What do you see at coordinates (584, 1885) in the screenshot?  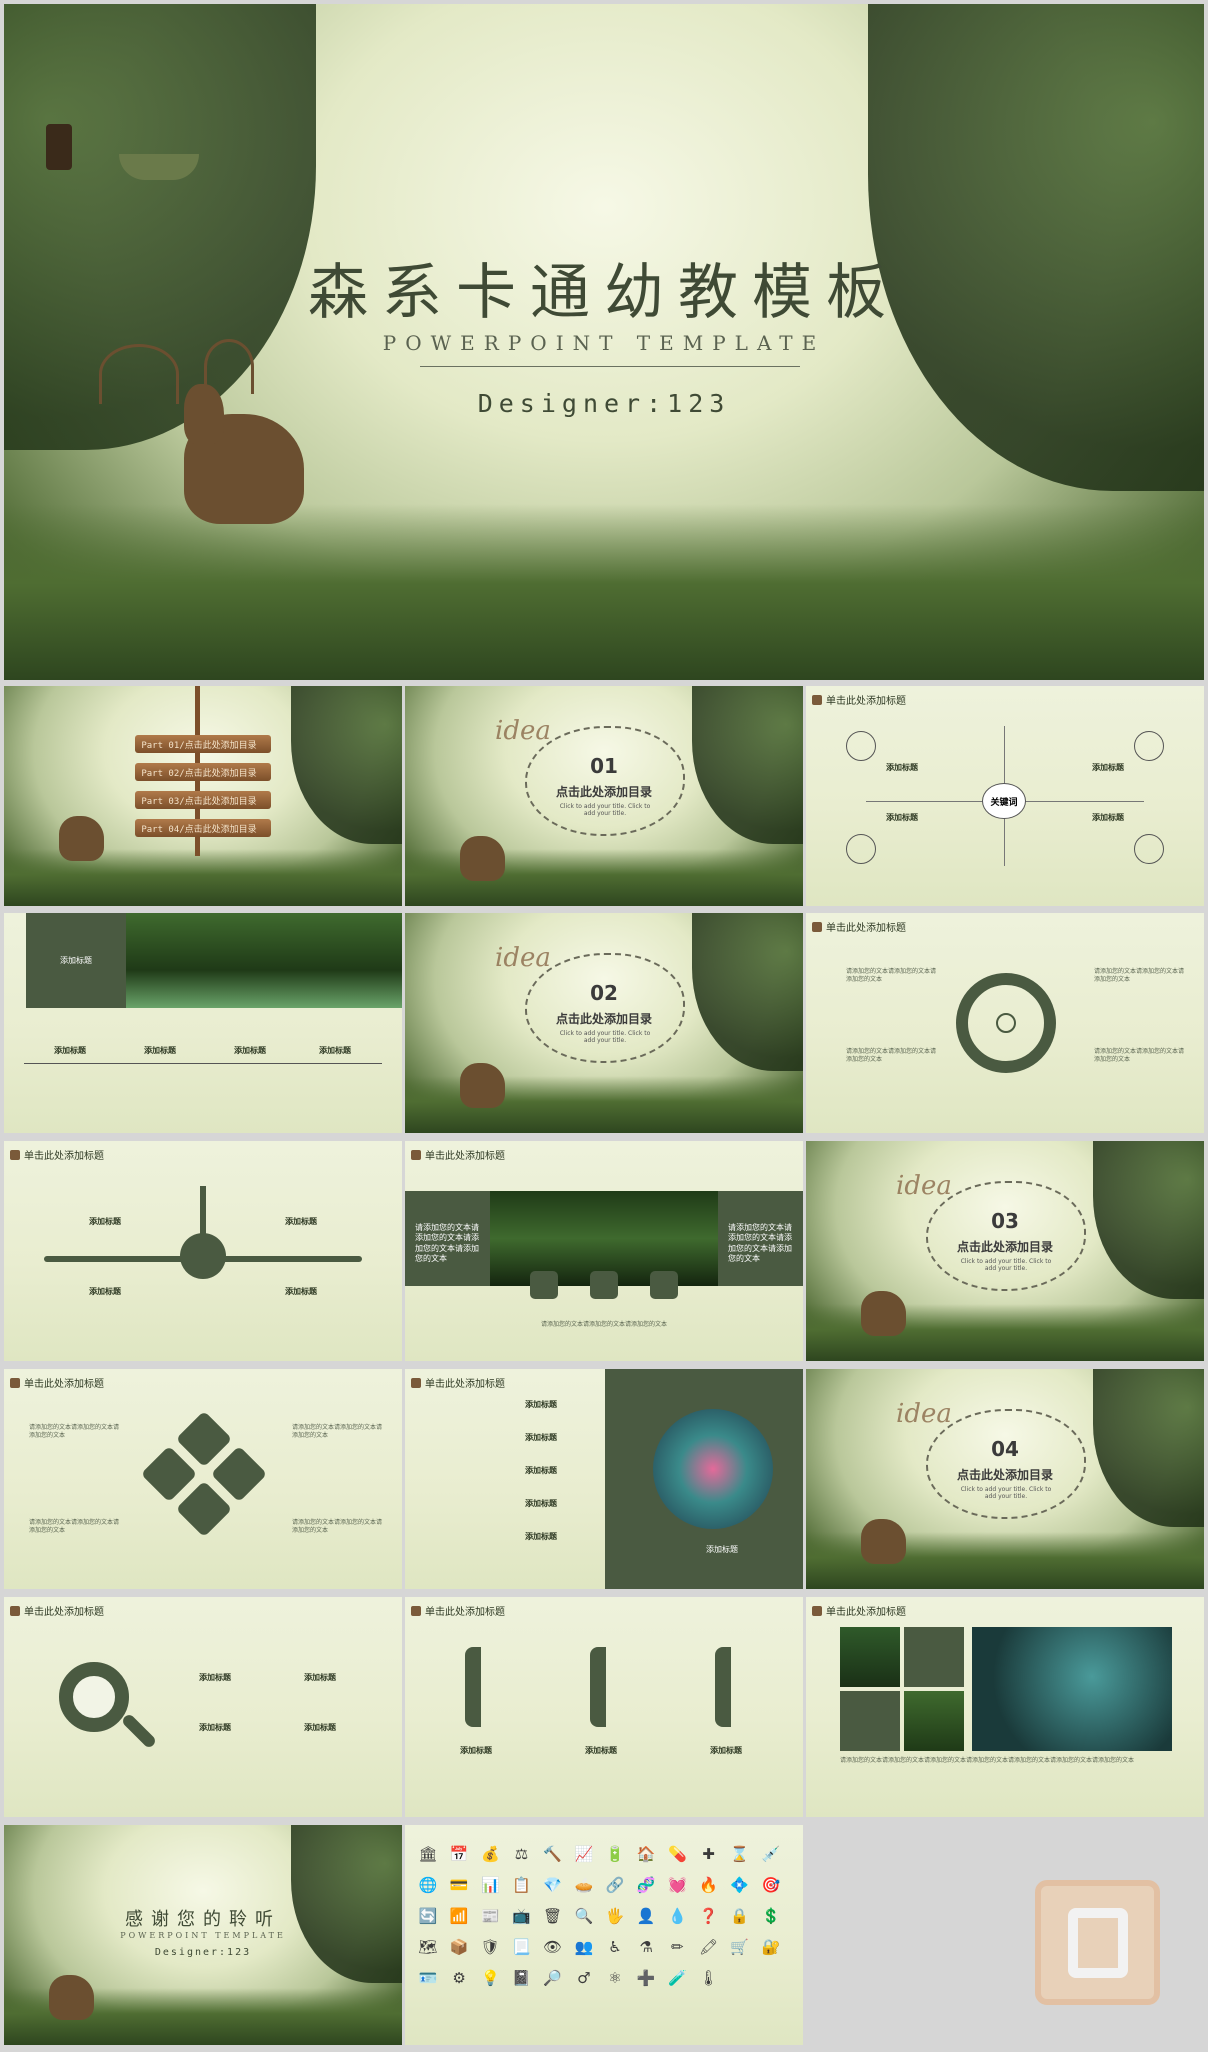 I see `library-icon: 🥧` at bounding box center [584, 1885].